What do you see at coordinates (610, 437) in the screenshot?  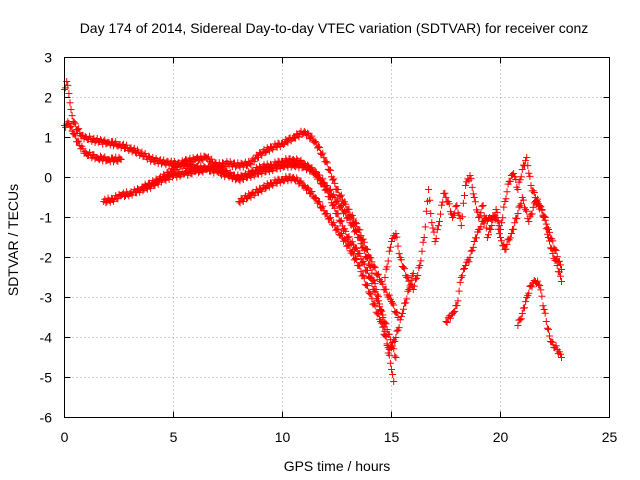 I see `x-tick-label: 25` at bounding box center [610, 437].